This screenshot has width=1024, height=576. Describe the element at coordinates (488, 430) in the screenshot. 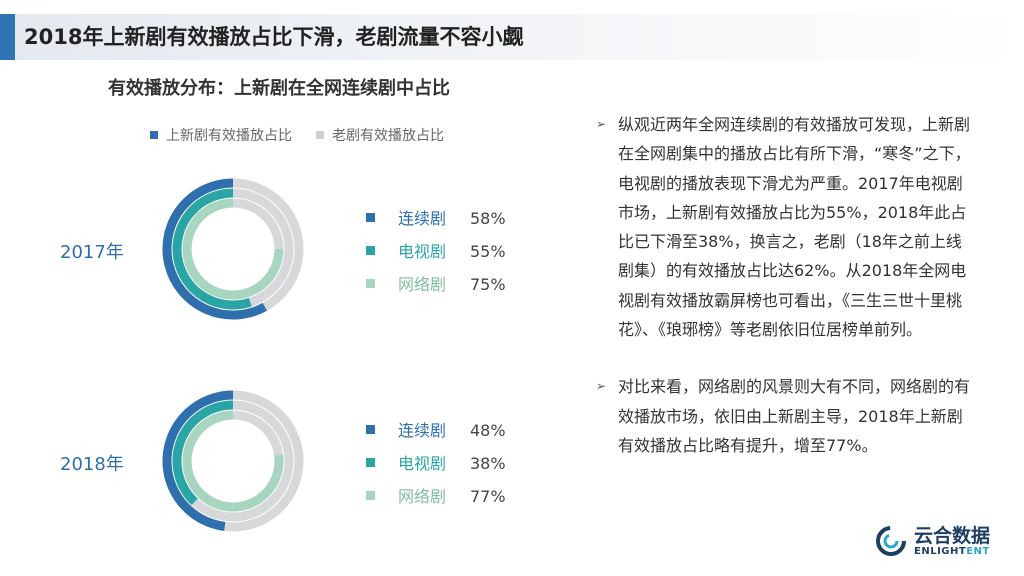

I see `ring-value-label: 48%` at that location.